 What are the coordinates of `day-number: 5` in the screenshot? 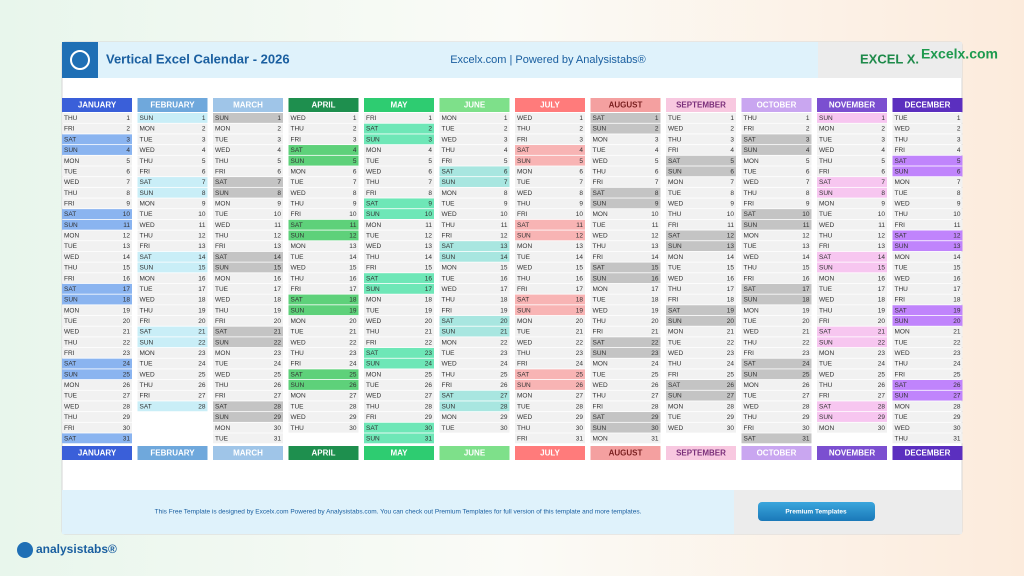 It's located at (506, 161).